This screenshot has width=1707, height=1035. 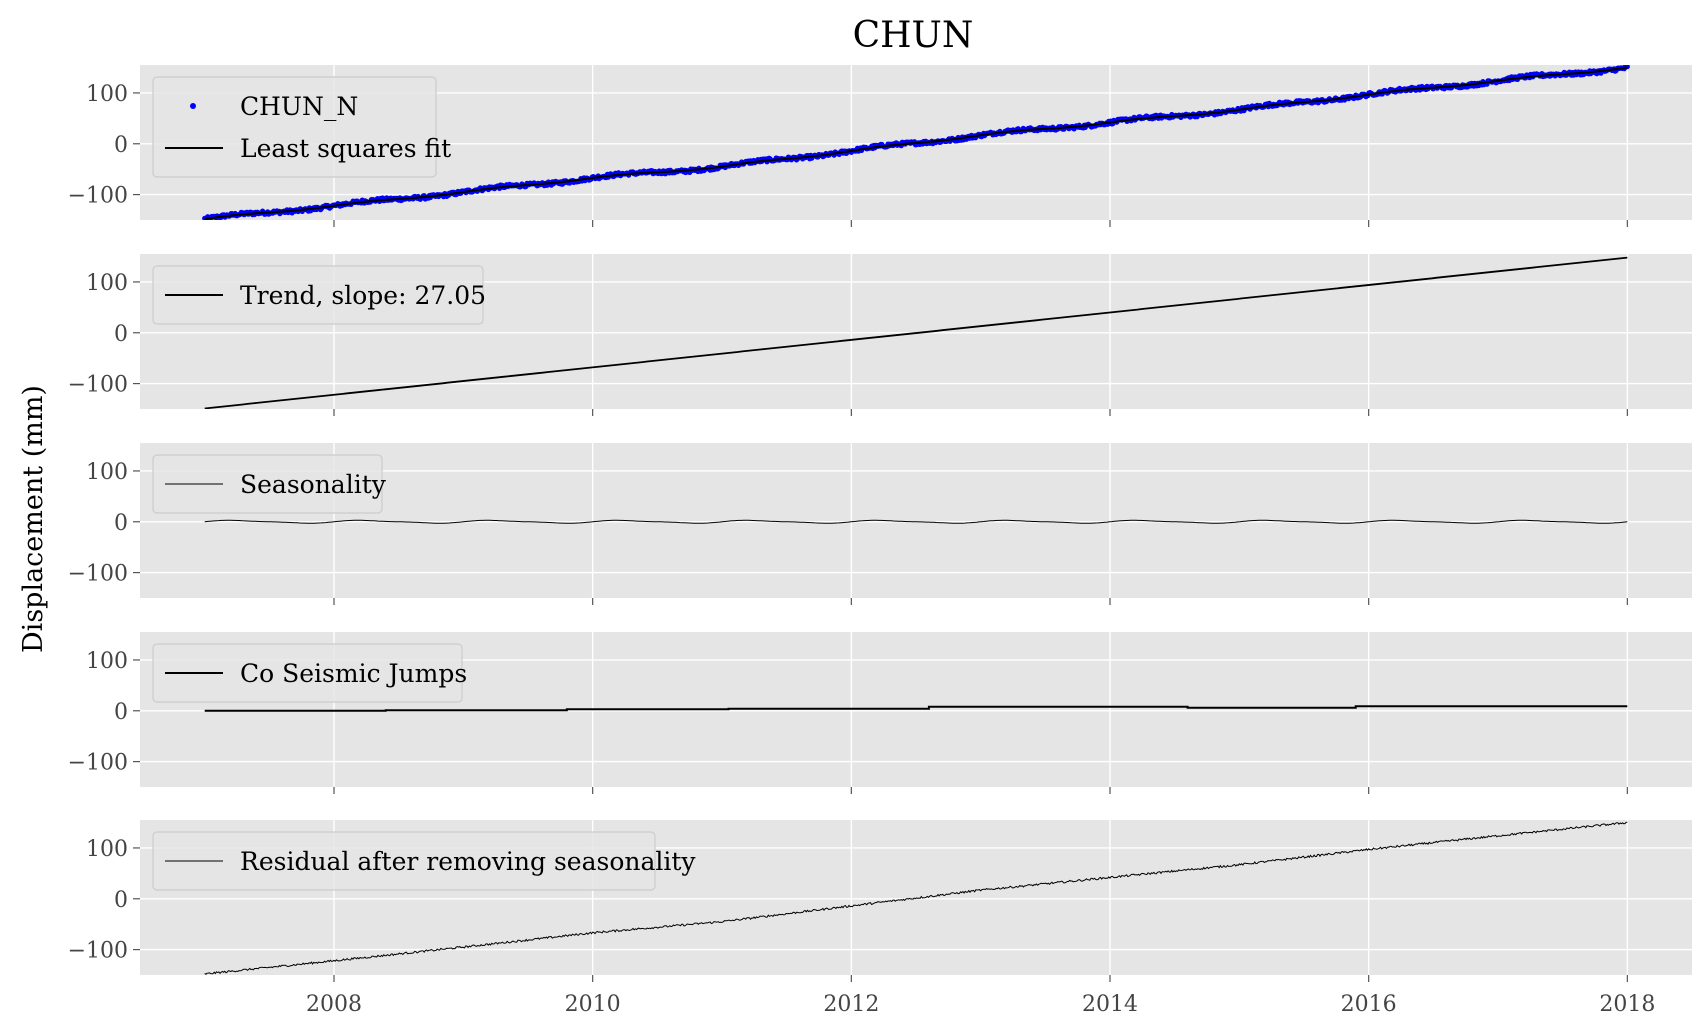 I want to click on legend: CHUN_N Least squares fit, so click(x=301, y=127).